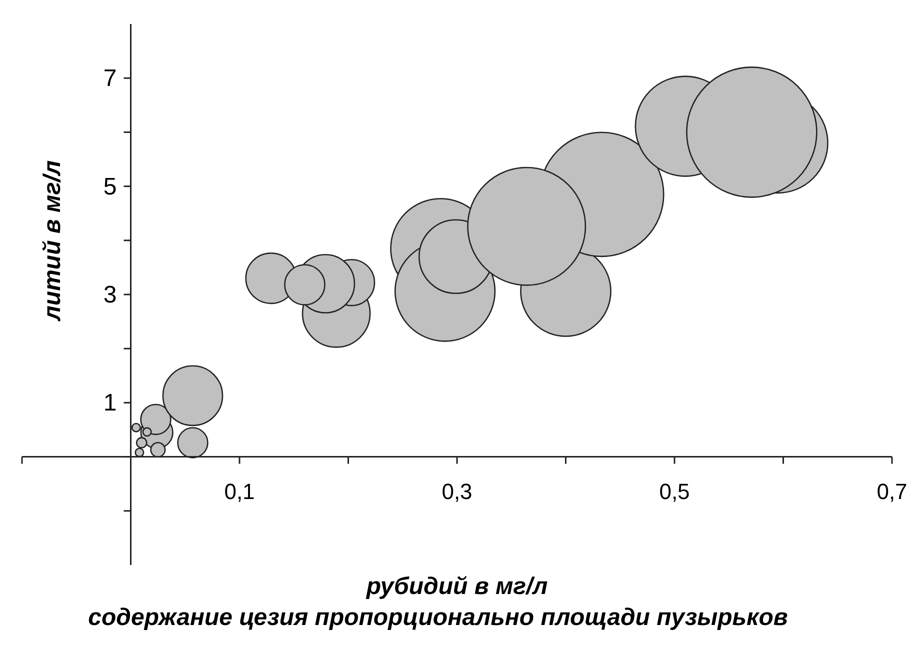 Image resolution: width=916 pixels, height=645 pixels. Describe the element at coordinates (239, 491) in the screenshot. I see `x-tick-label: 0,1` at that location.